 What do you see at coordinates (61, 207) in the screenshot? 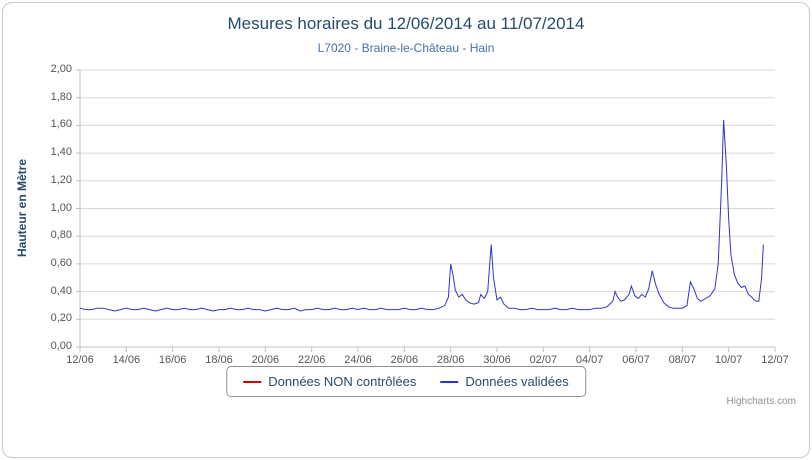
I see `y-tick-label: 1,00` at bounding box center [61, 207].